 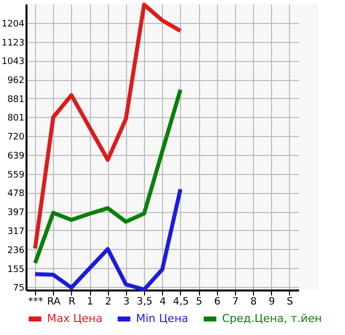 What do you see at coordinates (15, 213) in the screenshot?
I see `y-tick-label: 397` at bounding box center [15, 213].